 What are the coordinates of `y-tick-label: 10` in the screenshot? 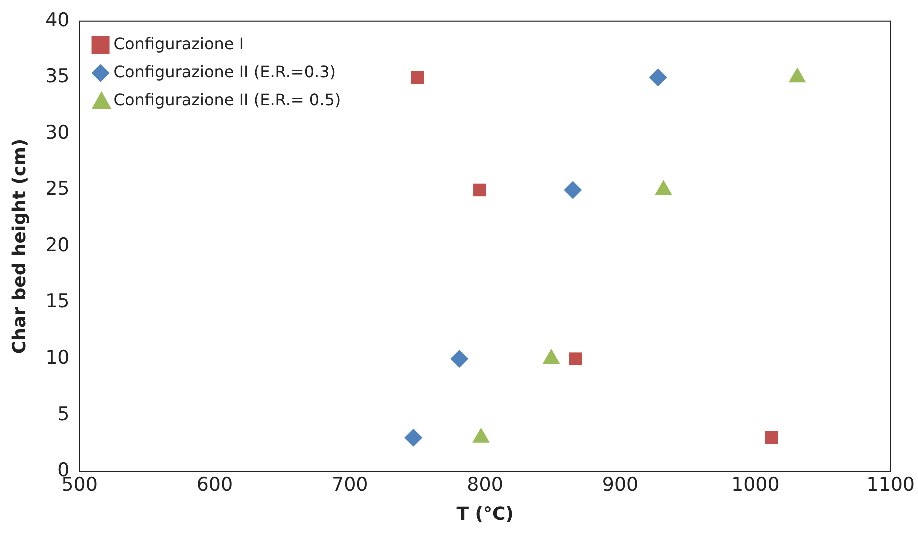 It's located at (58, 357).